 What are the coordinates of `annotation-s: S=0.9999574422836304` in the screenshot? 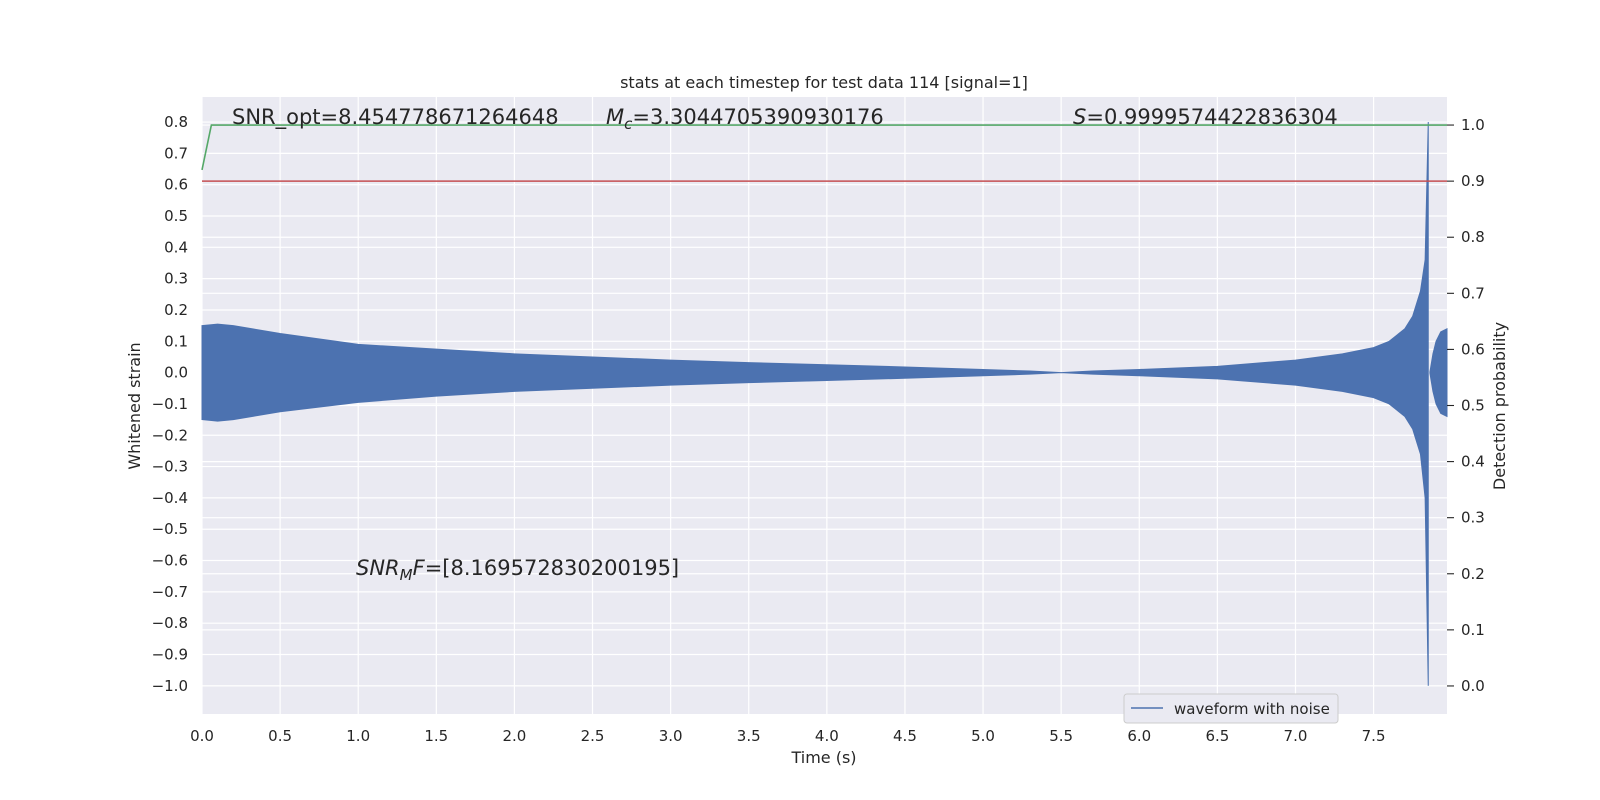 It's located at (1205, 117).